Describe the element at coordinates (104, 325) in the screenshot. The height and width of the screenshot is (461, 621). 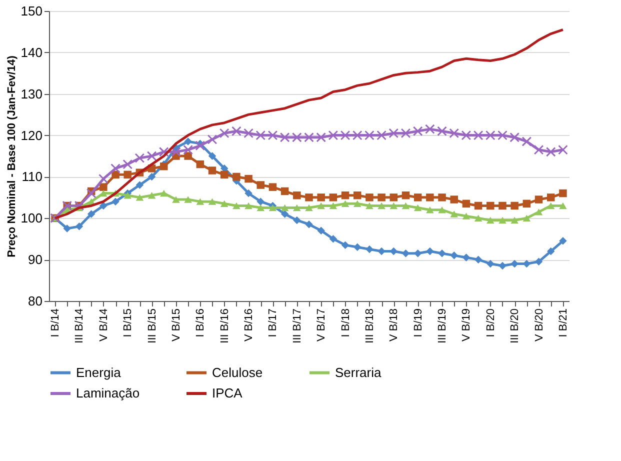
I see `x-tick-label: V B/14` at that location.